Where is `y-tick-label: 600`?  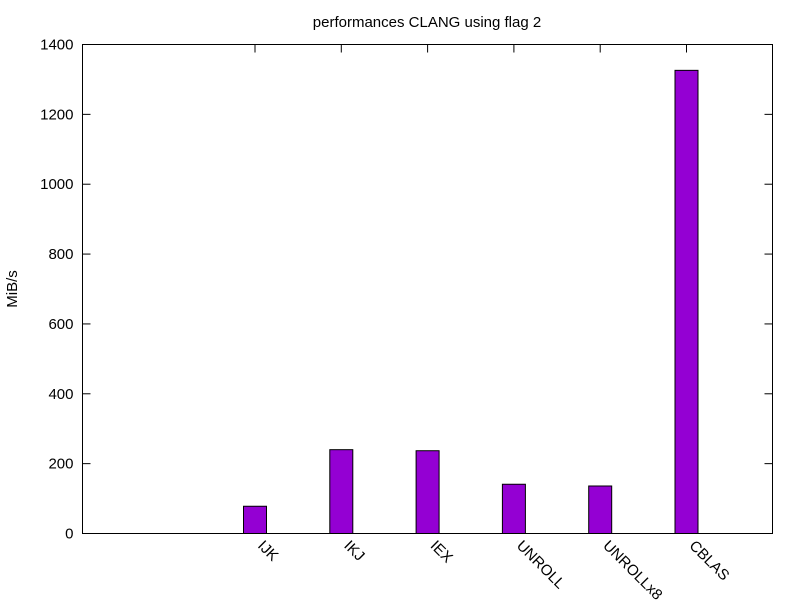
y-tick-label: 600 is located at coordinates (60, 324).